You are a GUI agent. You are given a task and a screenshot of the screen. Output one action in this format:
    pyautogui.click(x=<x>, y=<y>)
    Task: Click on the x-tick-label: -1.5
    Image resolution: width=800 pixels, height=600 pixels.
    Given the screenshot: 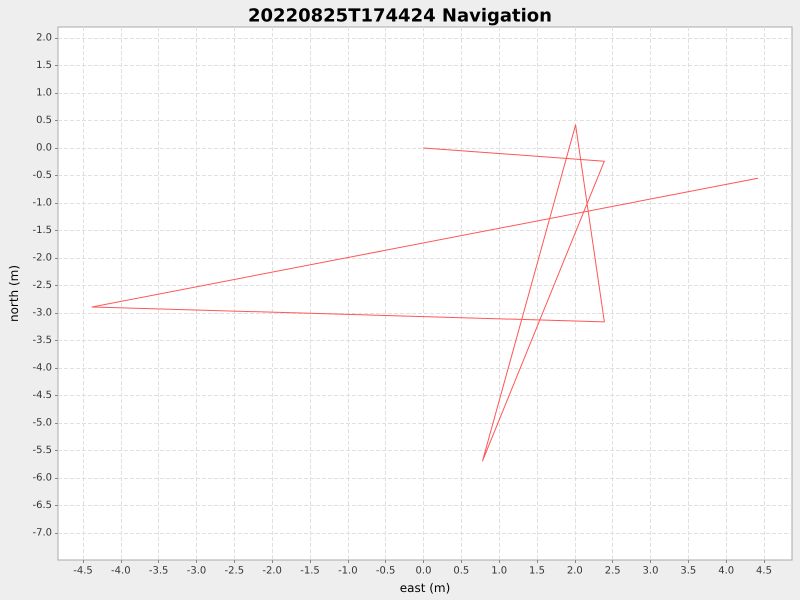 What is the action you would take?
    pyautogui.click(x=310, y=571)
    